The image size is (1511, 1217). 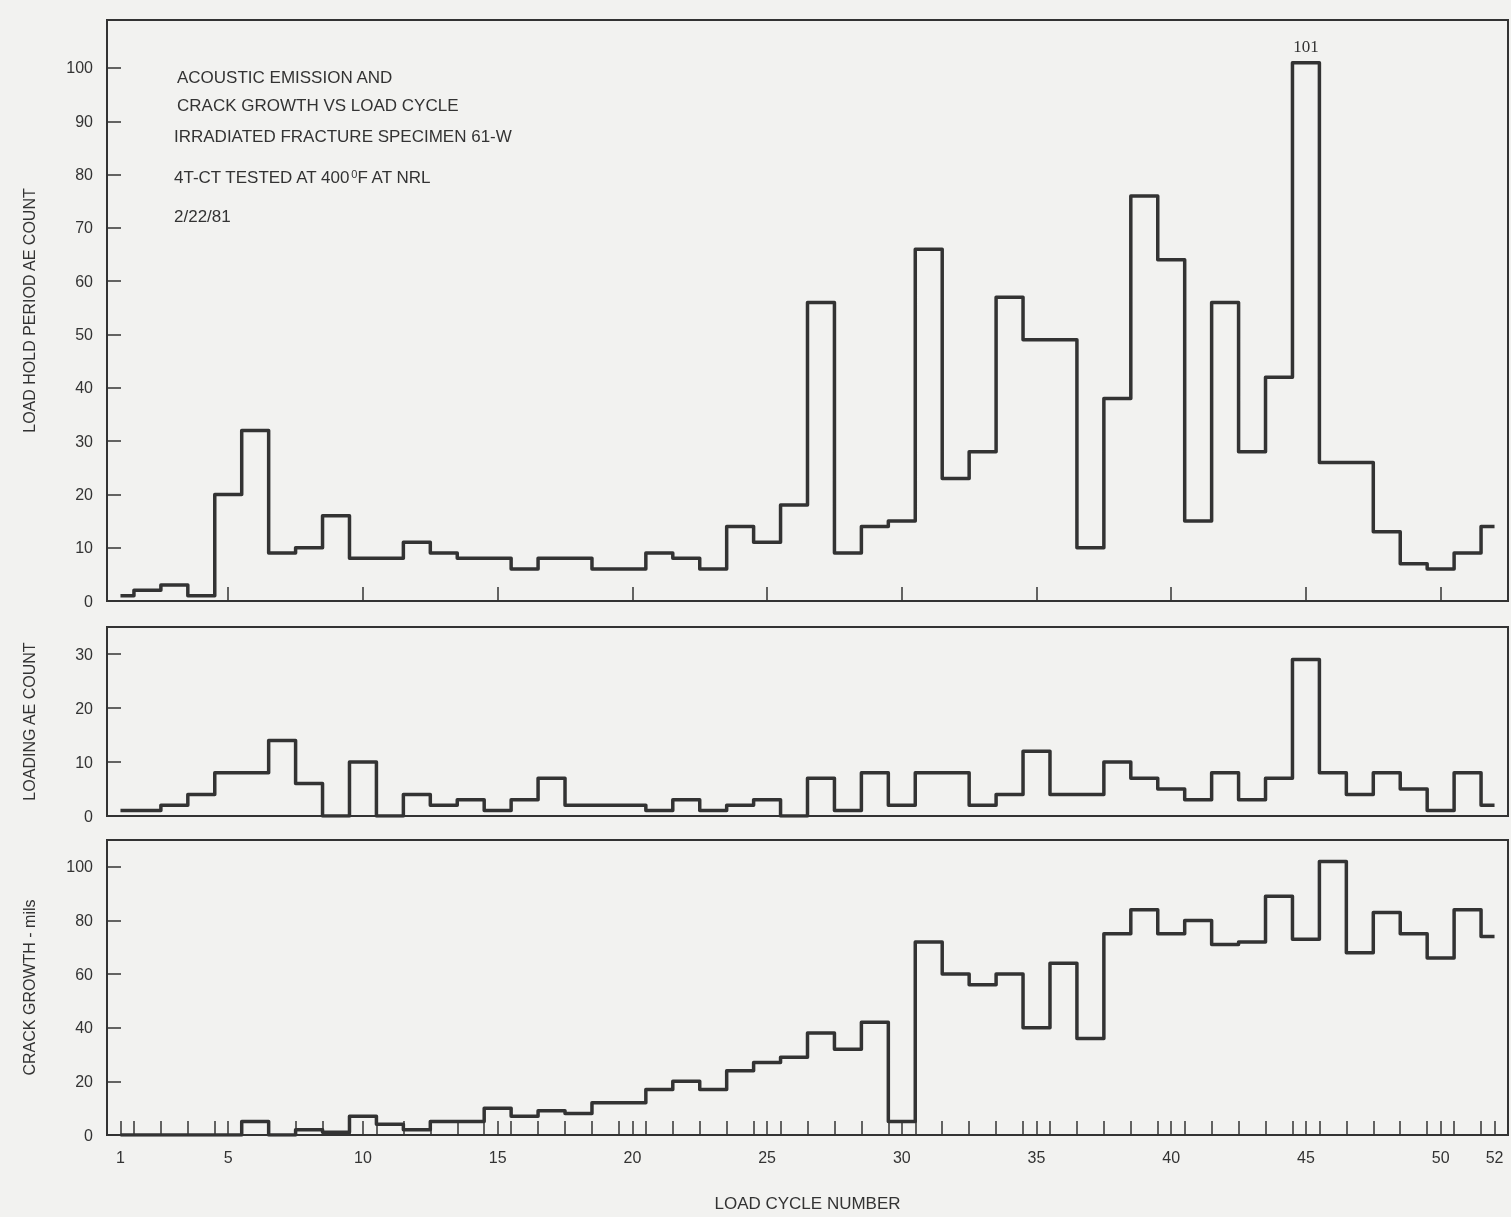 What do you see at coordinates (1306, 46) in the screenshot?
I see `data-label: 101` at bounding box center [1306, 46].